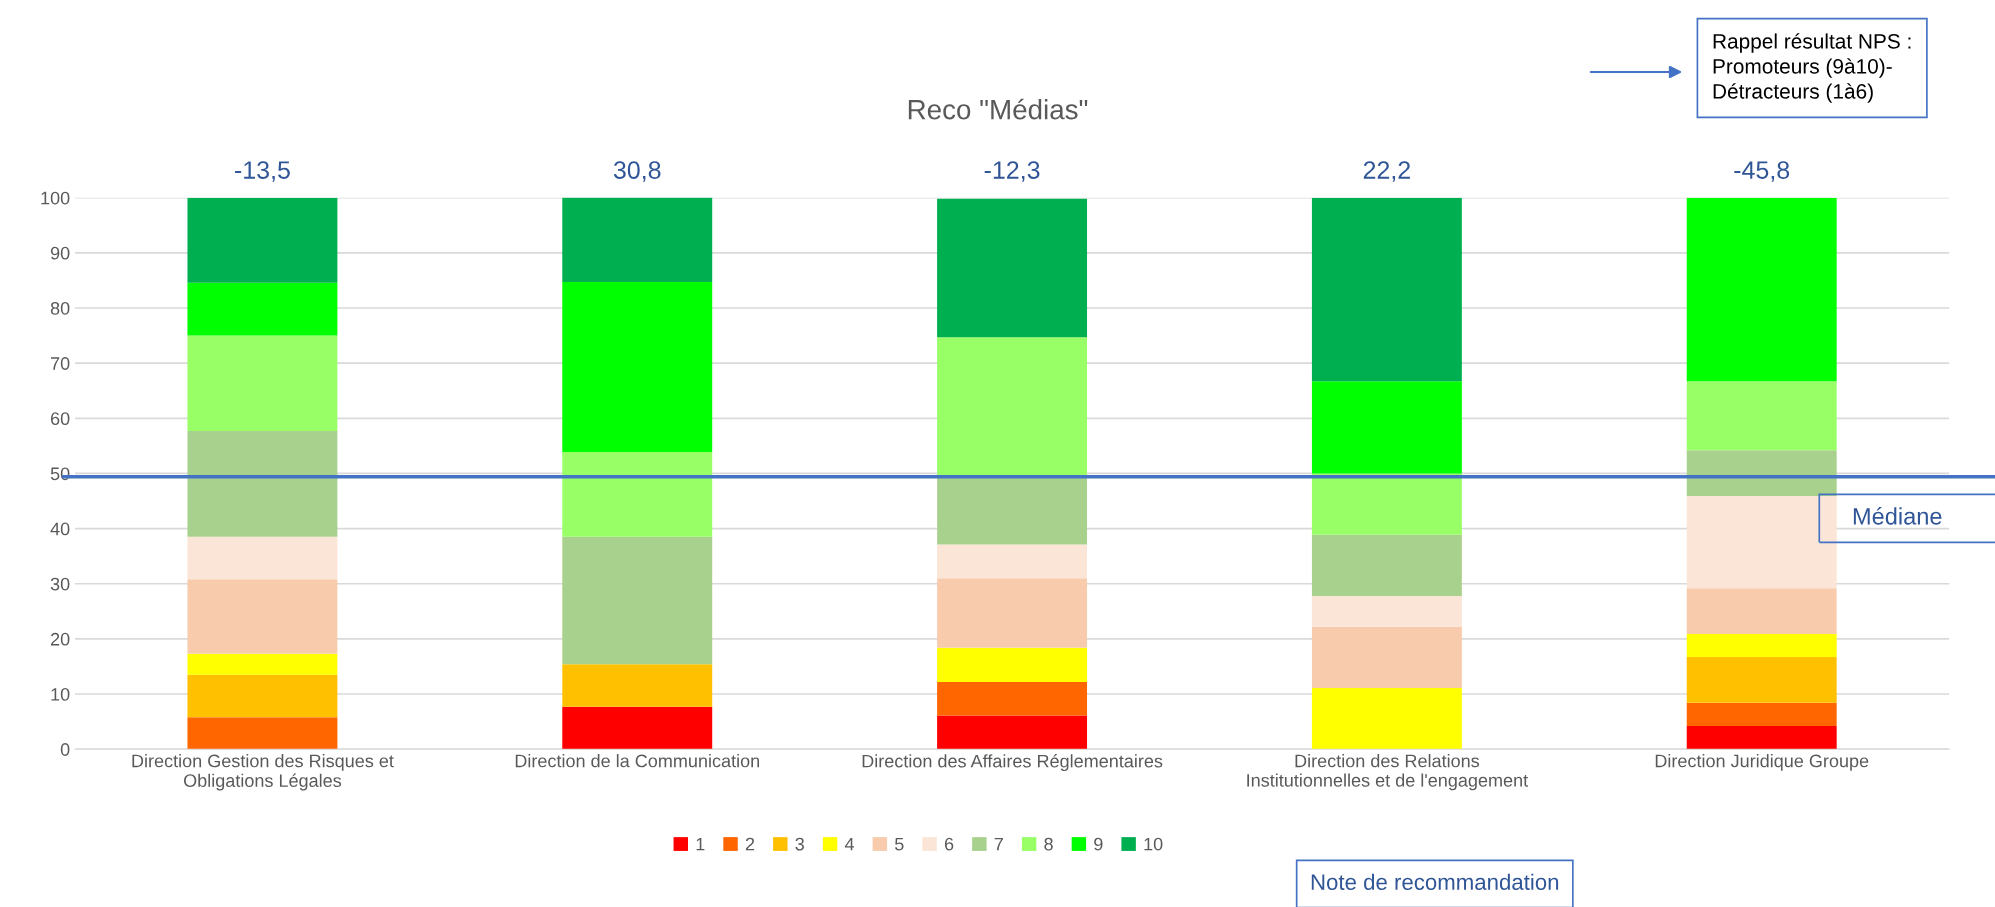  I want to click on legend-label: 9, so click(1098, 844).